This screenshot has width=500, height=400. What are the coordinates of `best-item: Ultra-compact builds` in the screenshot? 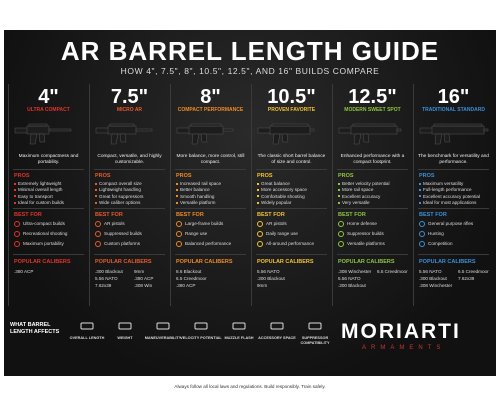 It's located at (39, 224).